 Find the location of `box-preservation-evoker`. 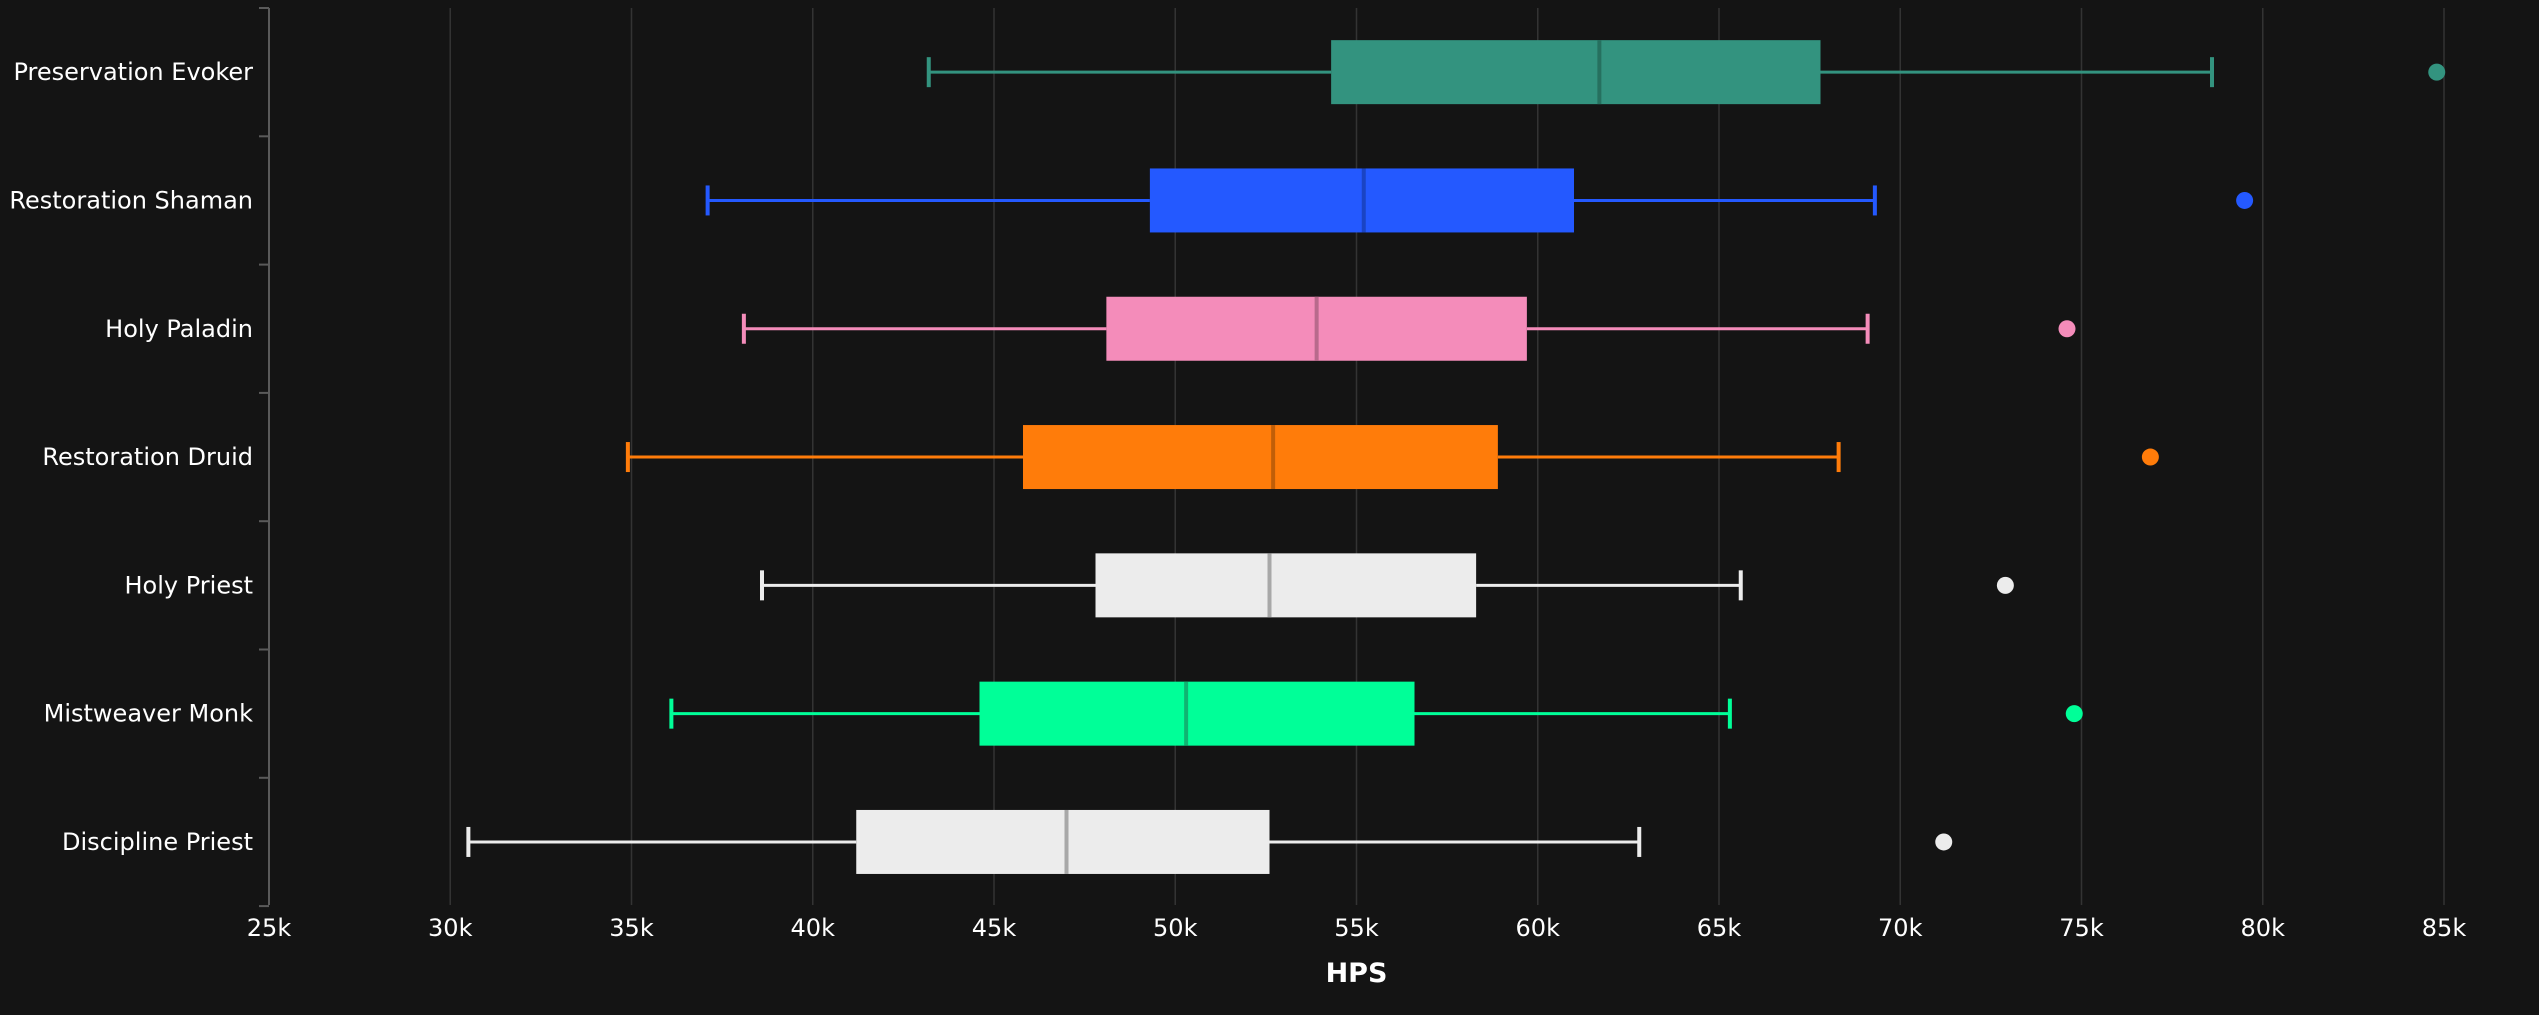

box-preservation-evoker is located at coordinates (1686, 72).